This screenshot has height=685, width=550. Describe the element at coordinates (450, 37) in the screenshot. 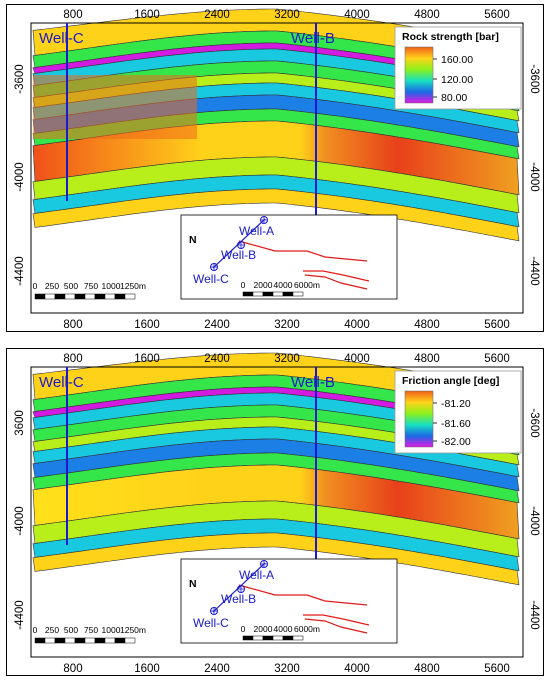

I see `legend-title: Rock strength [bar]` at that location.